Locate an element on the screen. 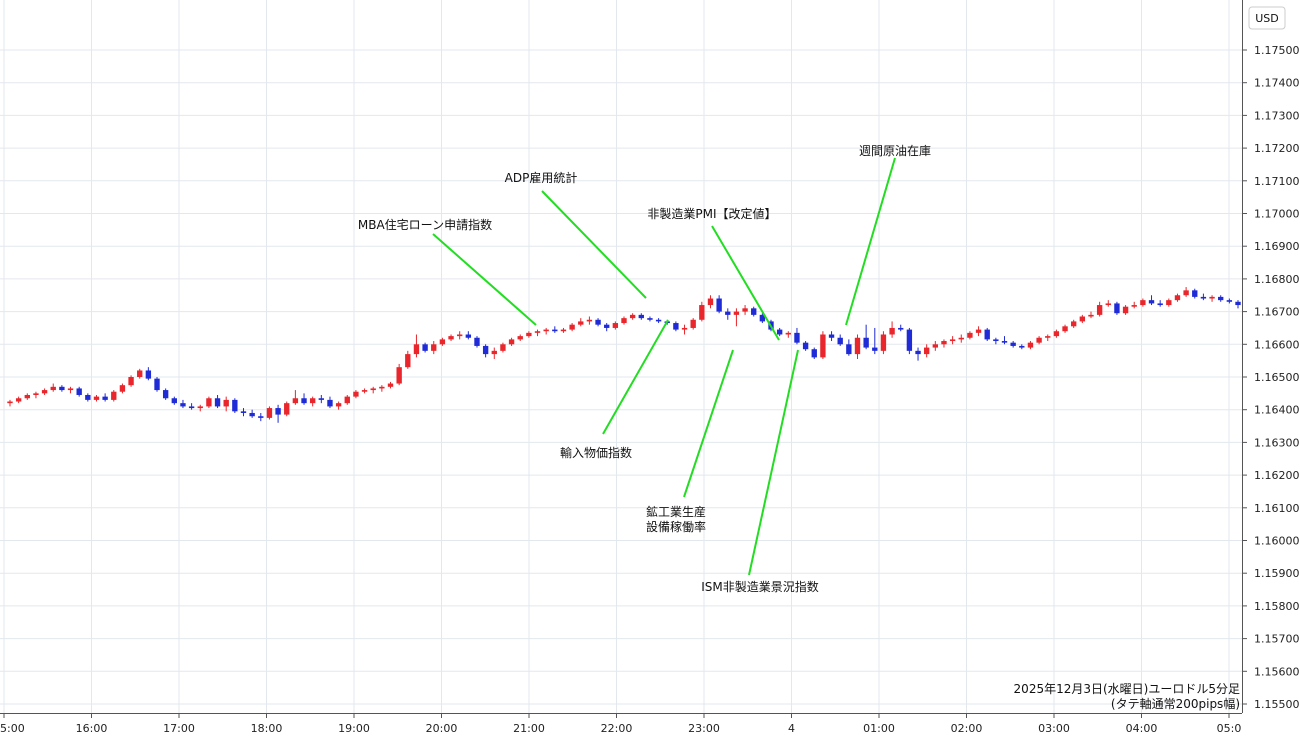 This screenshot has height=749, width=1300. chart-caption-line1: 2025年12月3日(水曜日)ユーロドル5分足 is located at coordinates (1127, 689).